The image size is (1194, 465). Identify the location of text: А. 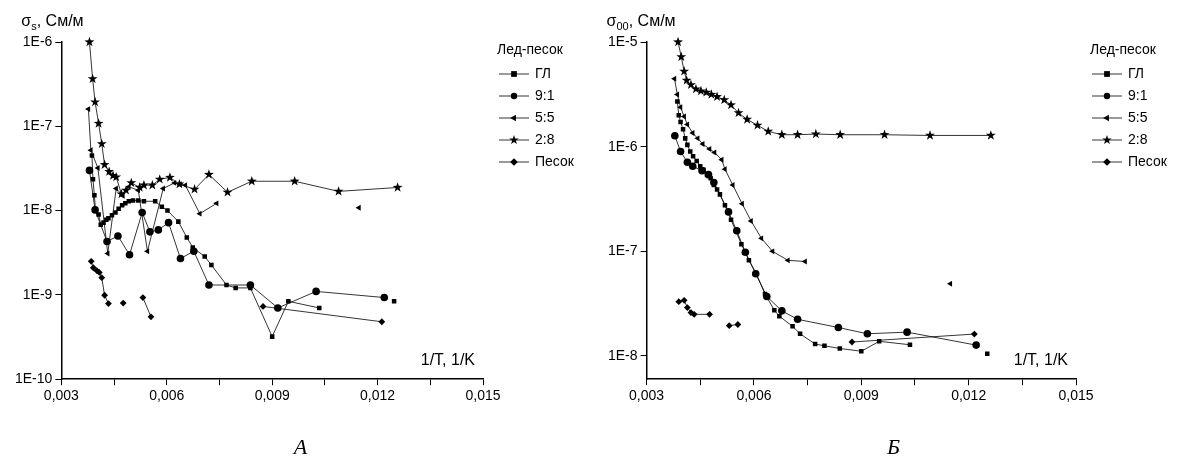
(300, 447).